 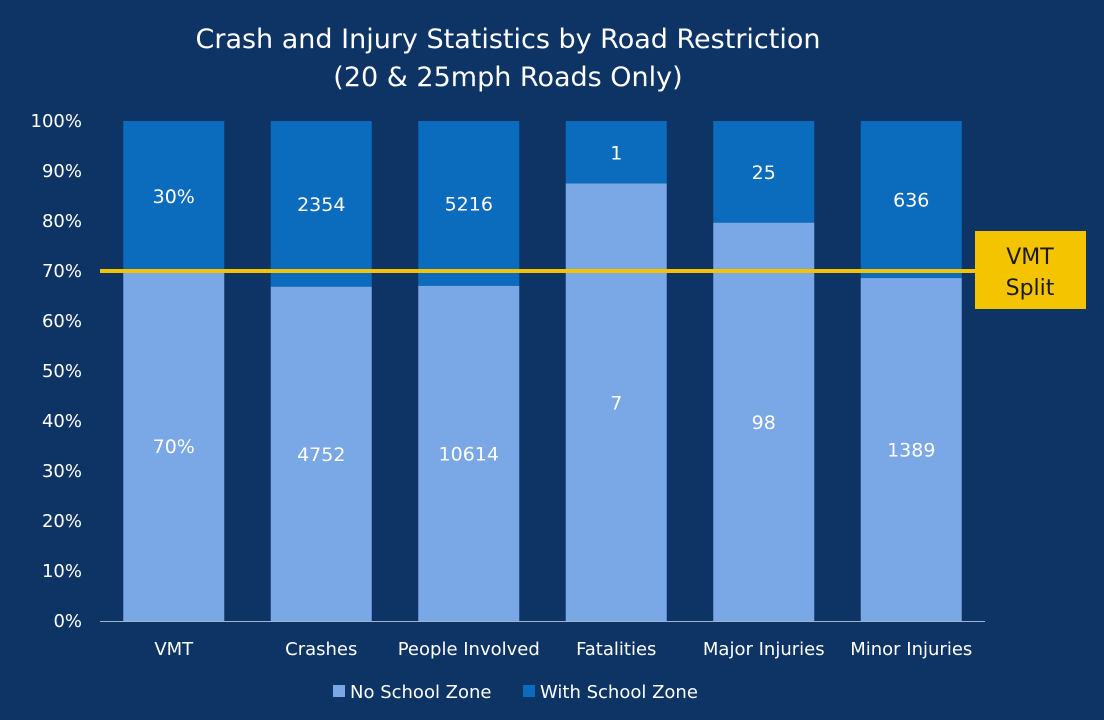 I want to click on x-category-label: Major Injuries, so click(x=764, y=649).